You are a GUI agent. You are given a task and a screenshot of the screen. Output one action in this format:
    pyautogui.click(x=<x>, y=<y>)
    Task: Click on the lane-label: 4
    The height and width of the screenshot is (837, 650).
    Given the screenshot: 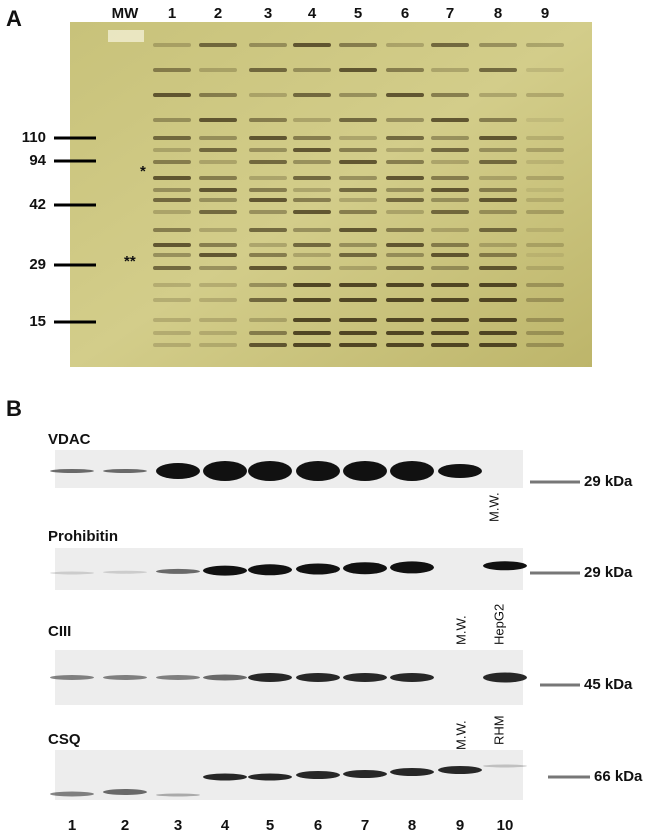 What is the action you would take?
    pyautogui.click(x=312, y=13)
    